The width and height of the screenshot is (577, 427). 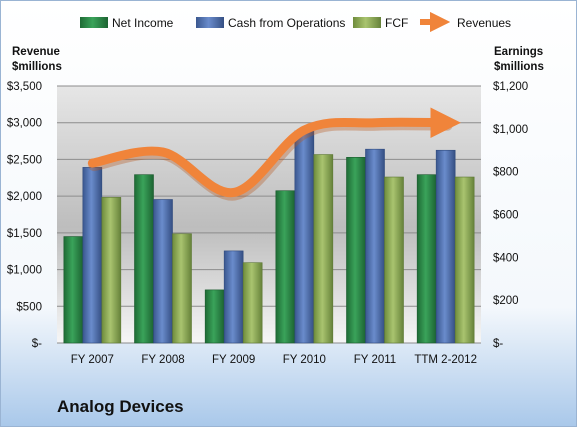 I want to click on left-axis-tick-label: $-, so click(x=37, y=344).